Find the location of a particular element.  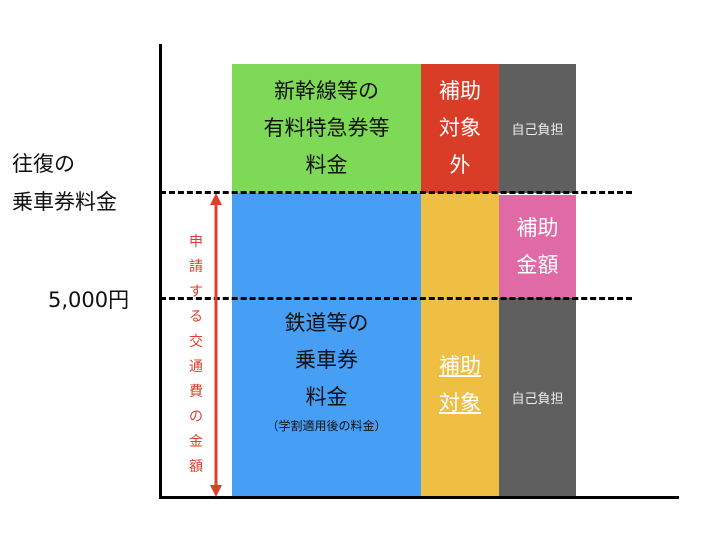

self-pay-top-block: 自己負担 is located at coordinates (537, 128).